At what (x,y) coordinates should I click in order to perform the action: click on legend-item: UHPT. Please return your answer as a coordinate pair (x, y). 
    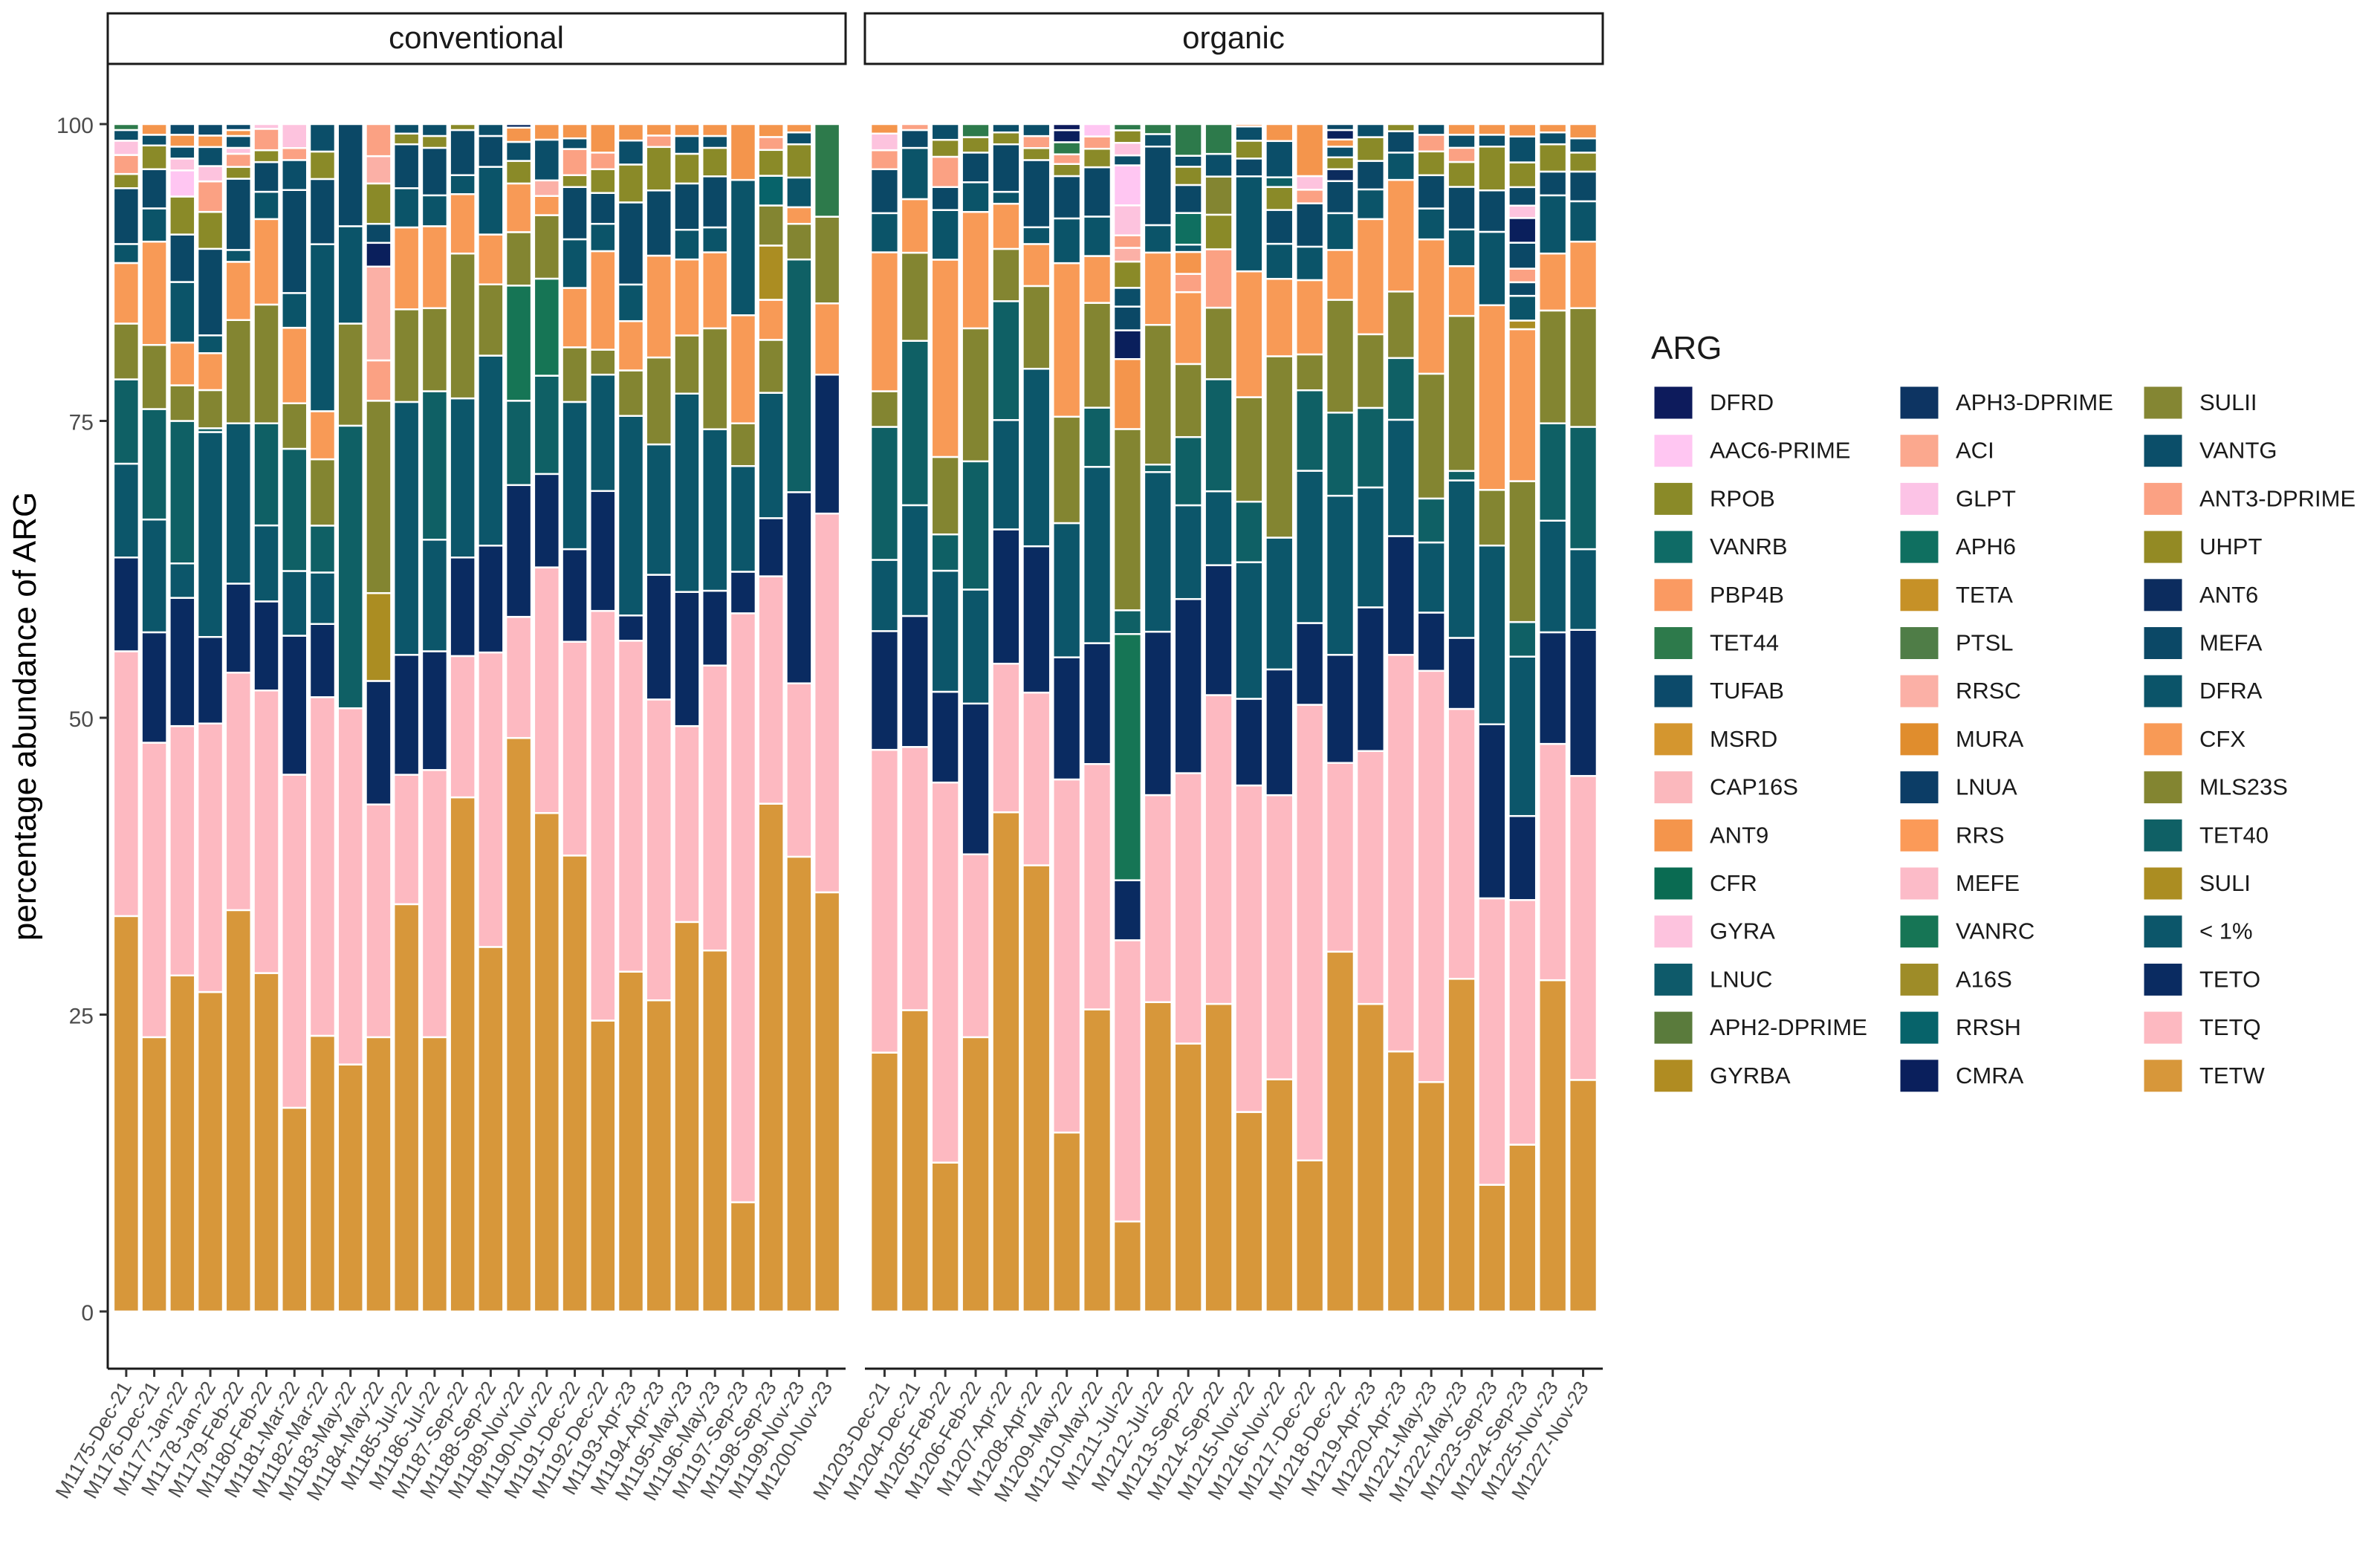
    Looking at the image, I should click on (2202, 547).